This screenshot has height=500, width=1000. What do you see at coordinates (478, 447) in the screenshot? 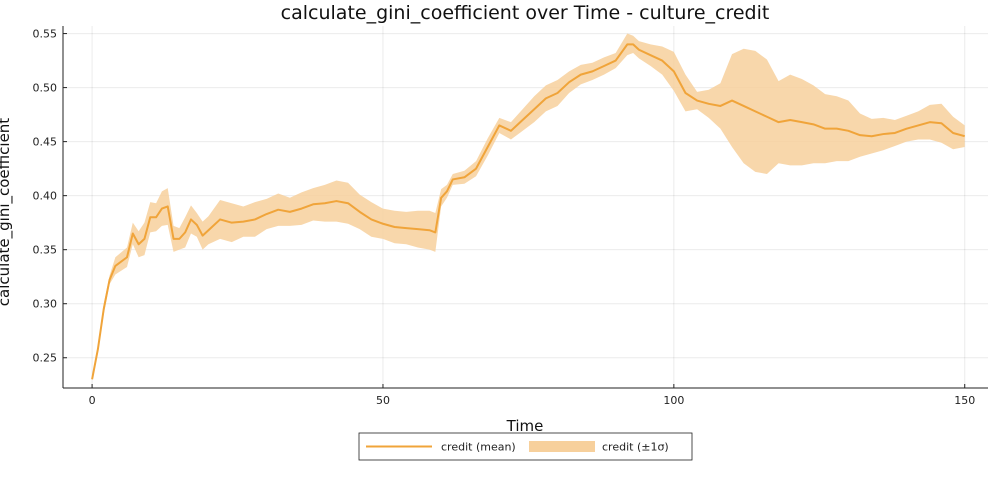
I see `legend-label-mean: credit (mean)` at bounding box center [478, 447].